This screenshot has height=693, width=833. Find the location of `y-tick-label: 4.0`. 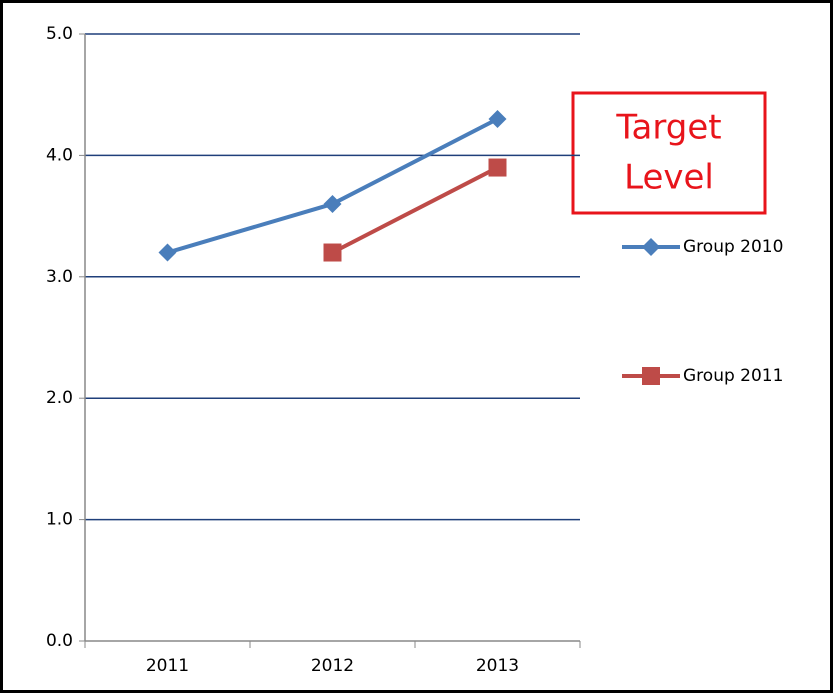

y-tick-label: 4.0 is located at coordinates (59, 155).